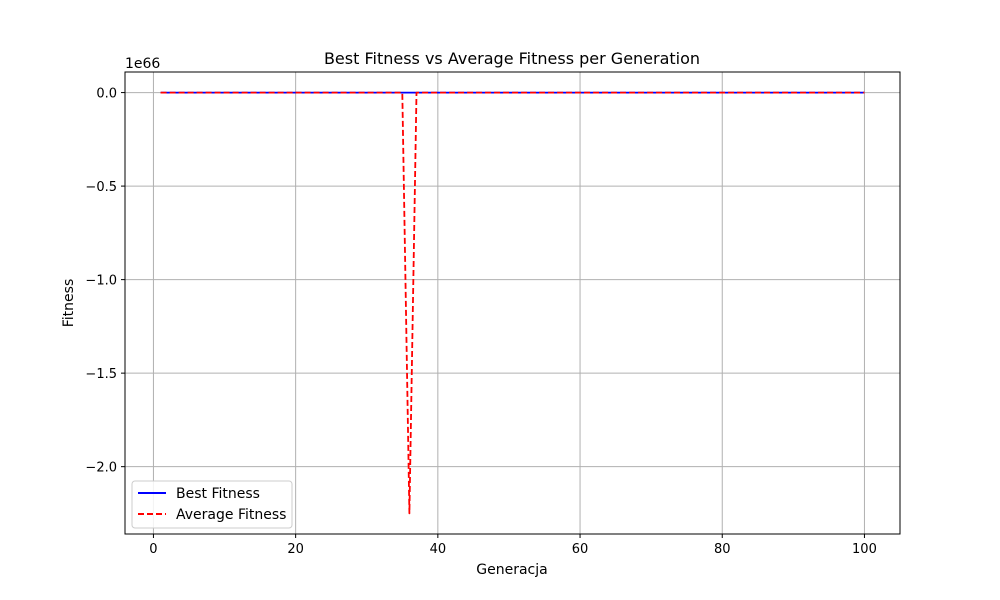  What do you see at coordinates (101, 374) in the screenshot?
I see `y-tick-label: −1.5` at bounding box center [101, 374].